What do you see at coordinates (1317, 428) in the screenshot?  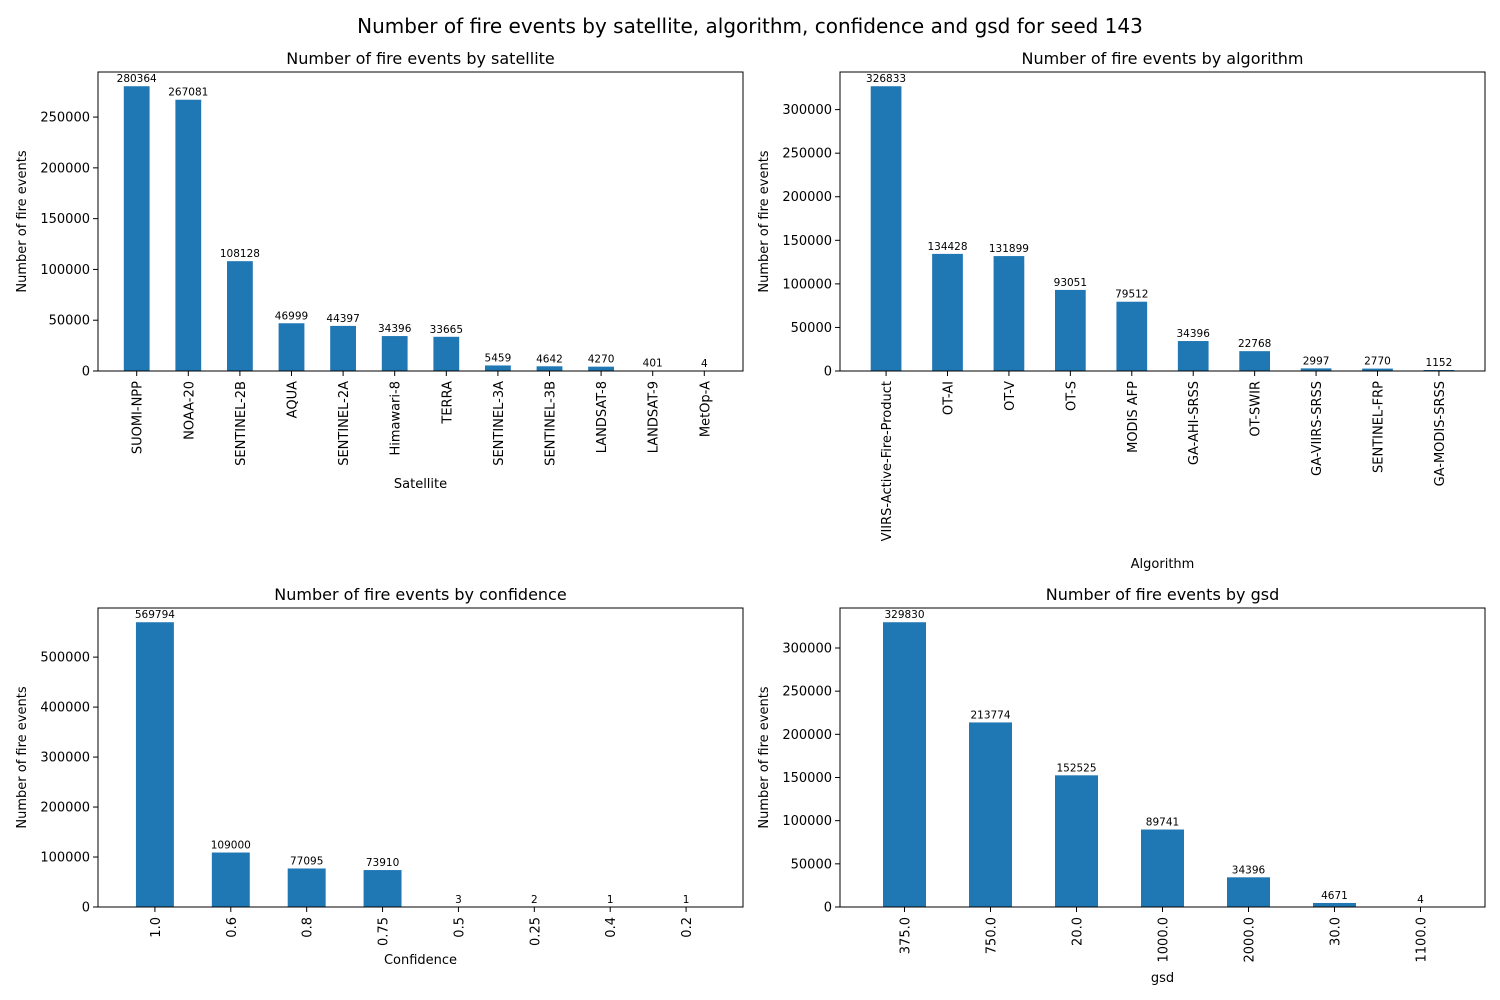 I see `x-tick-label: GA-VIIRS-SRSS` at bounding box center [1317, 428].